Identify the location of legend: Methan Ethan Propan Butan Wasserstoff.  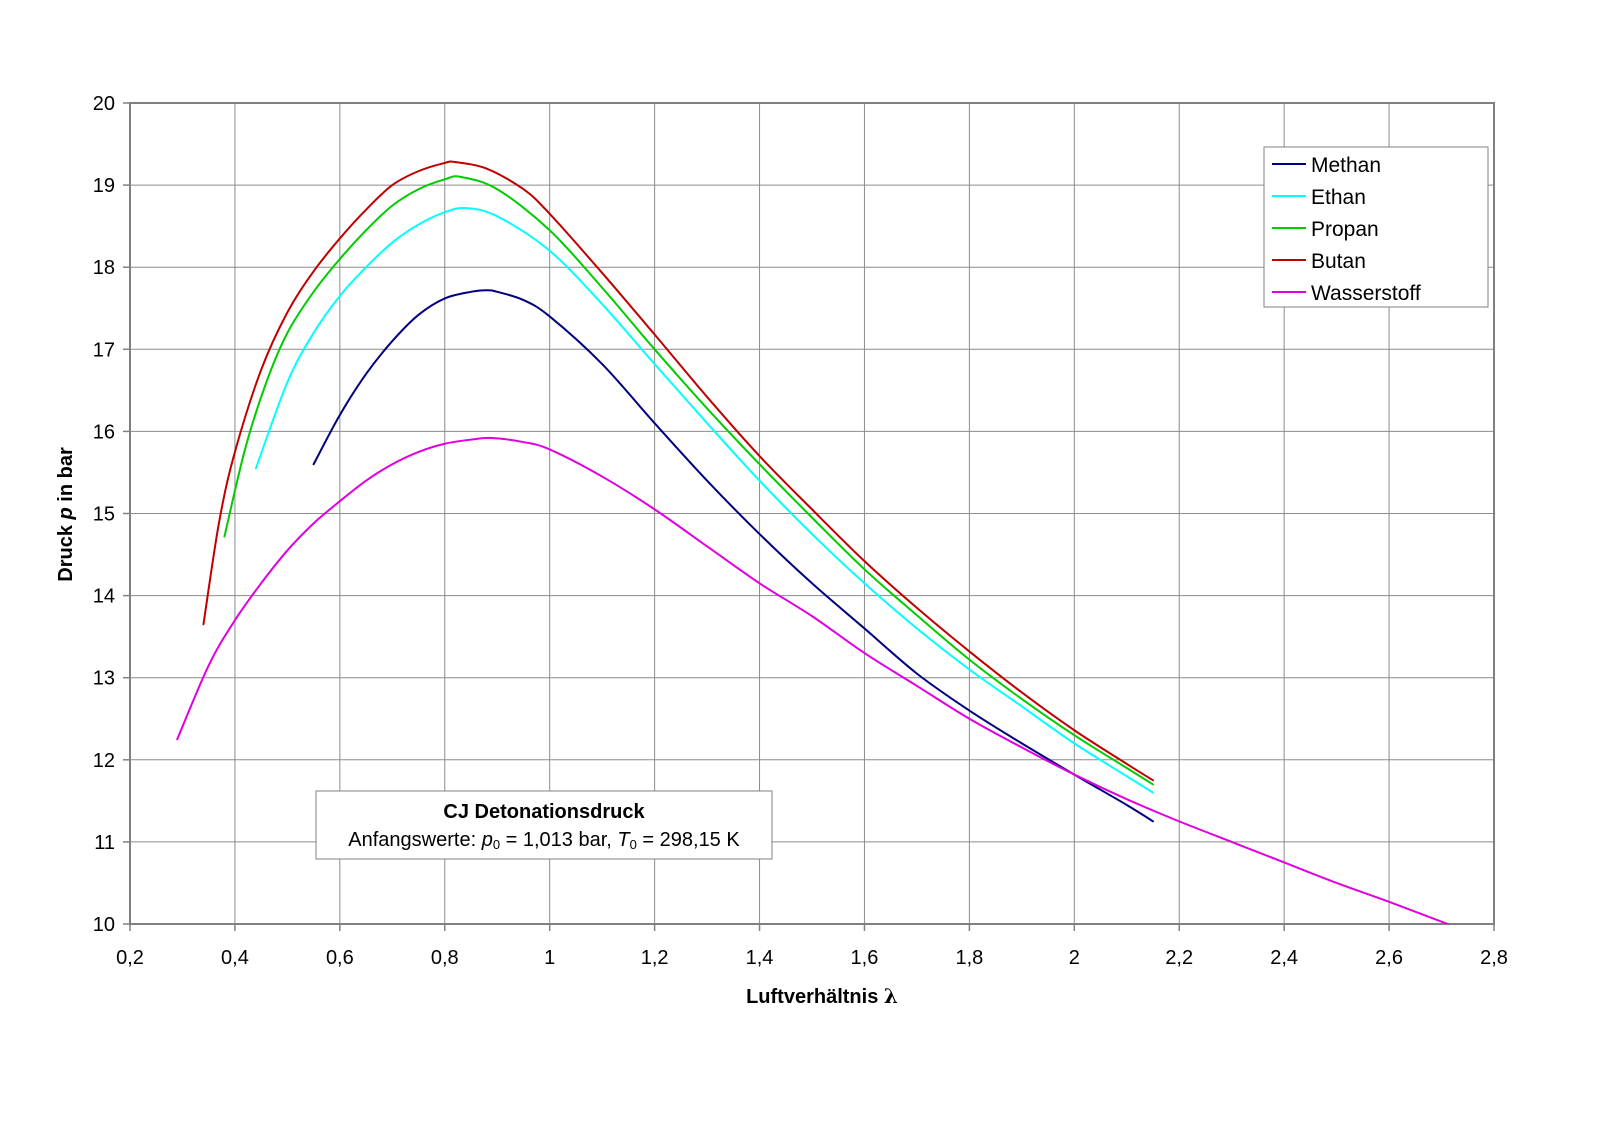
(1376, 227).